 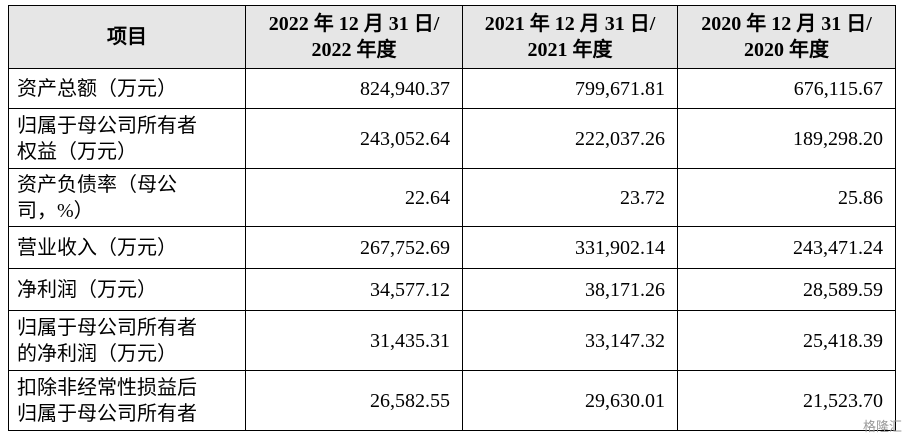 I want to click on row-label: 扣除非经常性损益后 归属于母公司所有者, so click(x=127, y=400).